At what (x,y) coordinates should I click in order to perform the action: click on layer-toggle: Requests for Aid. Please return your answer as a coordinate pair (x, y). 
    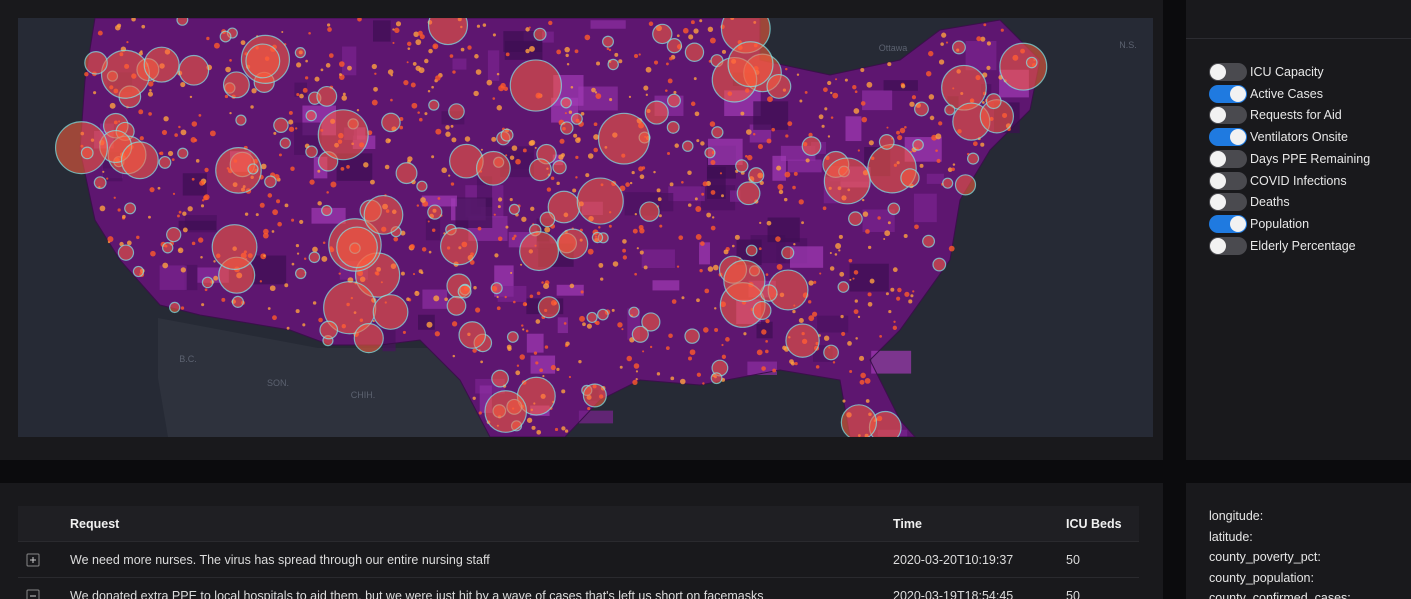
    Looking at the image, I should click on (1275, 115).